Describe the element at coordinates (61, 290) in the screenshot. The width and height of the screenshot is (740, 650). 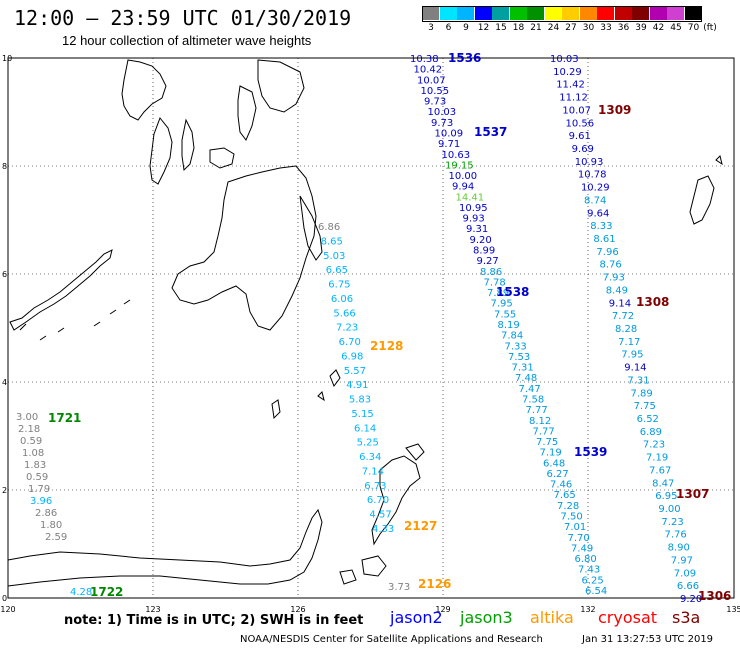
I see `palawan-coast` at that location.